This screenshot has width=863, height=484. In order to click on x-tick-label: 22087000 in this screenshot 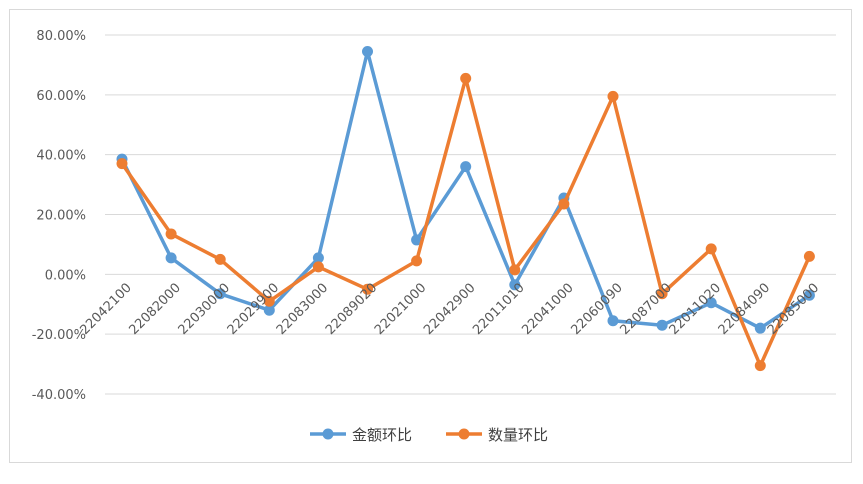, I will do `click(646, 309)`.